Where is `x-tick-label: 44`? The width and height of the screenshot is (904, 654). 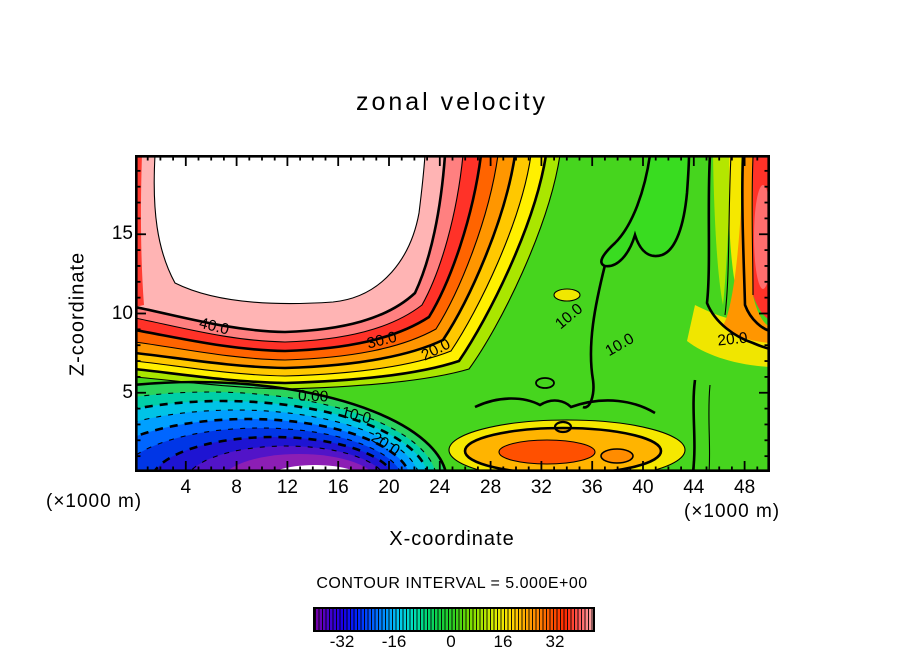
x-tick-label: 44 is located at coordinates (694, 487).